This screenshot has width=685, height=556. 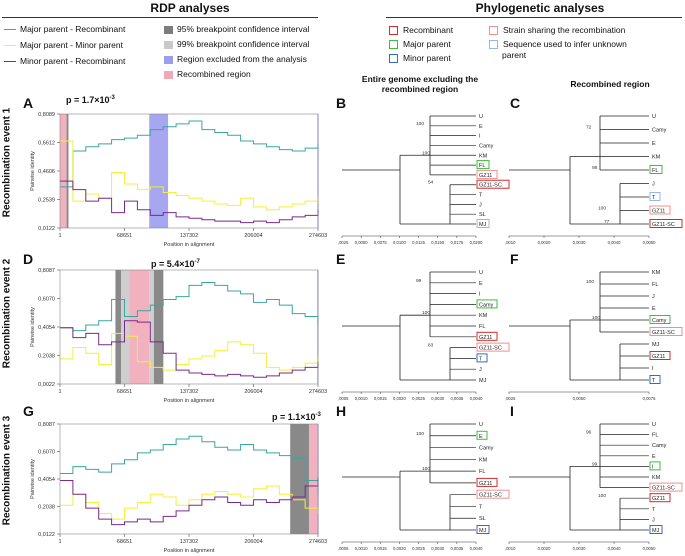 I want to click on legend-label: Major parent - Recombinant, so click(x=73, y=29).